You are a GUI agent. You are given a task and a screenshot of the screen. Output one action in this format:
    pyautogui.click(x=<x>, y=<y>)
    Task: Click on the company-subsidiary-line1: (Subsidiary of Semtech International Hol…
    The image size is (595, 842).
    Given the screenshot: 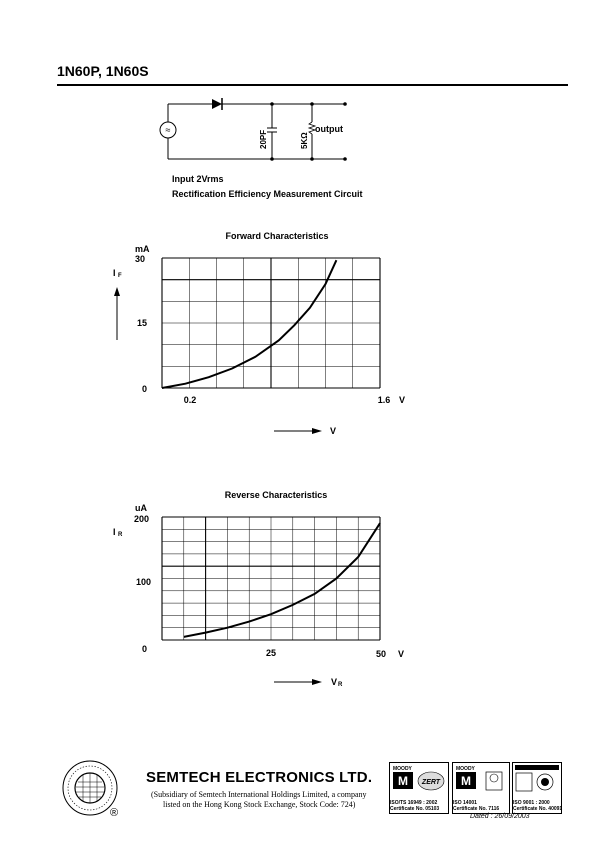 What is the action you would take?
    pyautogui.click(x=259, y=794)
    